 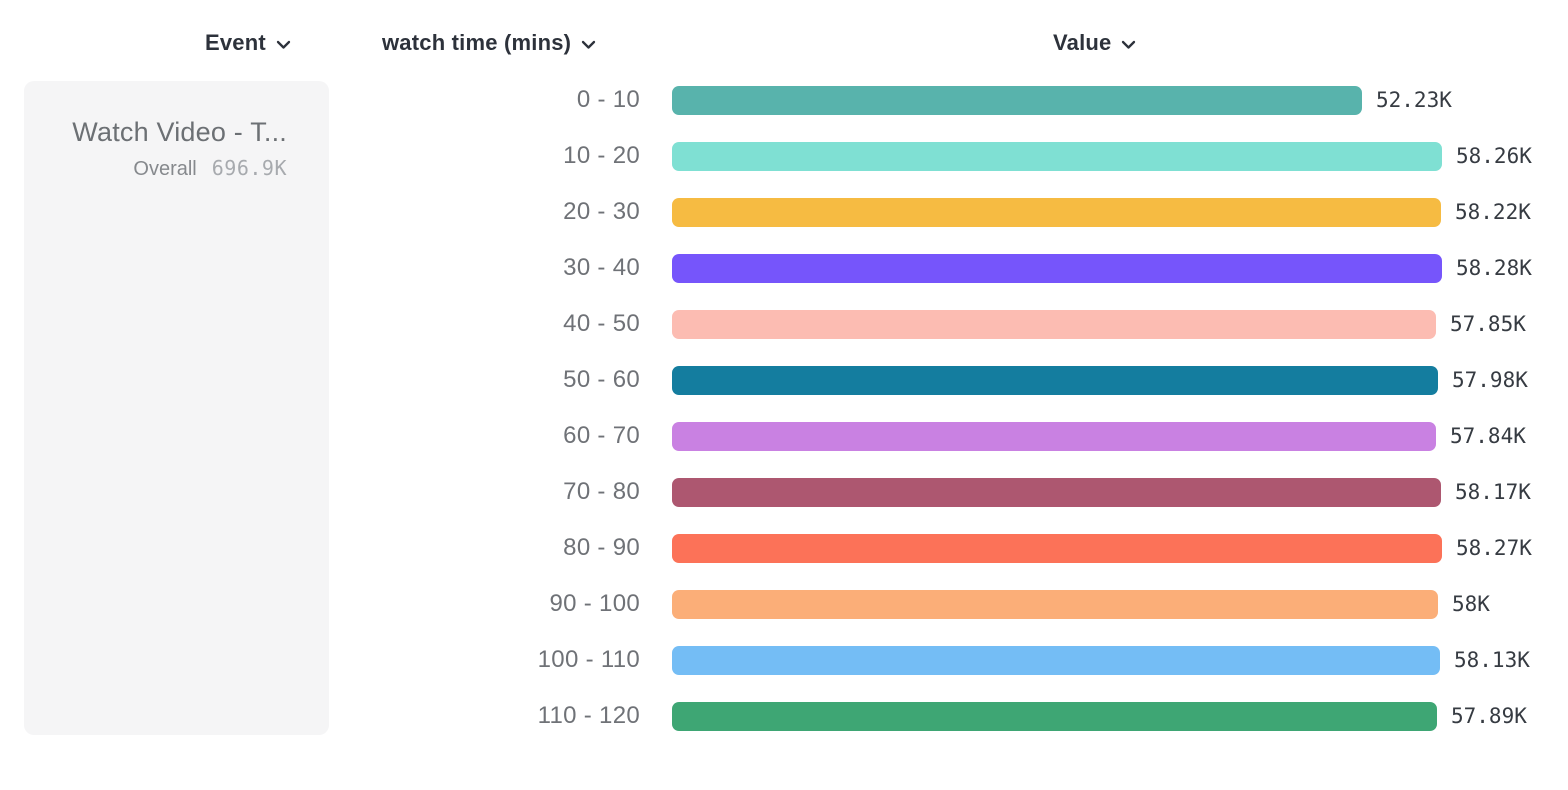 I want to click on value-label: 58K, so click(x=1471, y=604).